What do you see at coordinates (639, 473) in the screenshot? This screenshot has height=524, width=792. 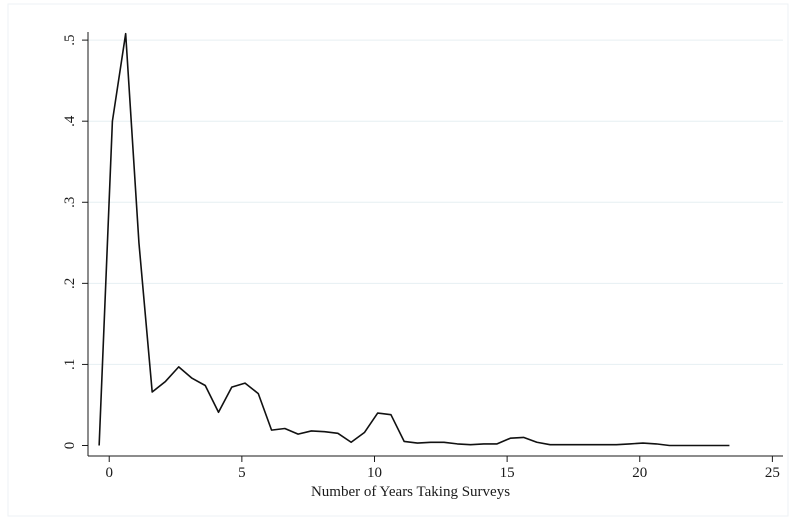 I see `x-tick-label-4: 20` at bounding box center [639, 473].